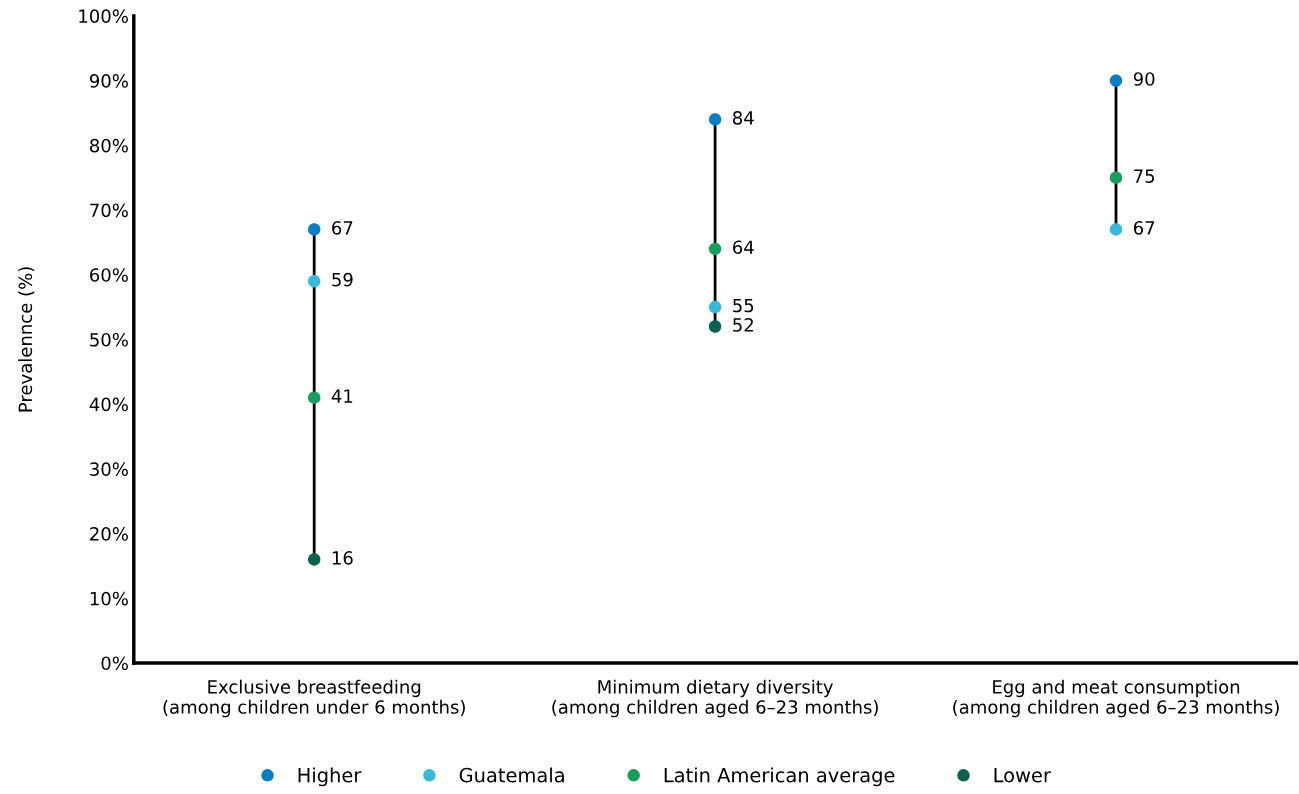 The width and height of the screenshot is (1299, 794). What do you see at coordinates (108, 404) in the screenshot?
I see `y-tick-label: 40%` at bounding box center [108, 404].